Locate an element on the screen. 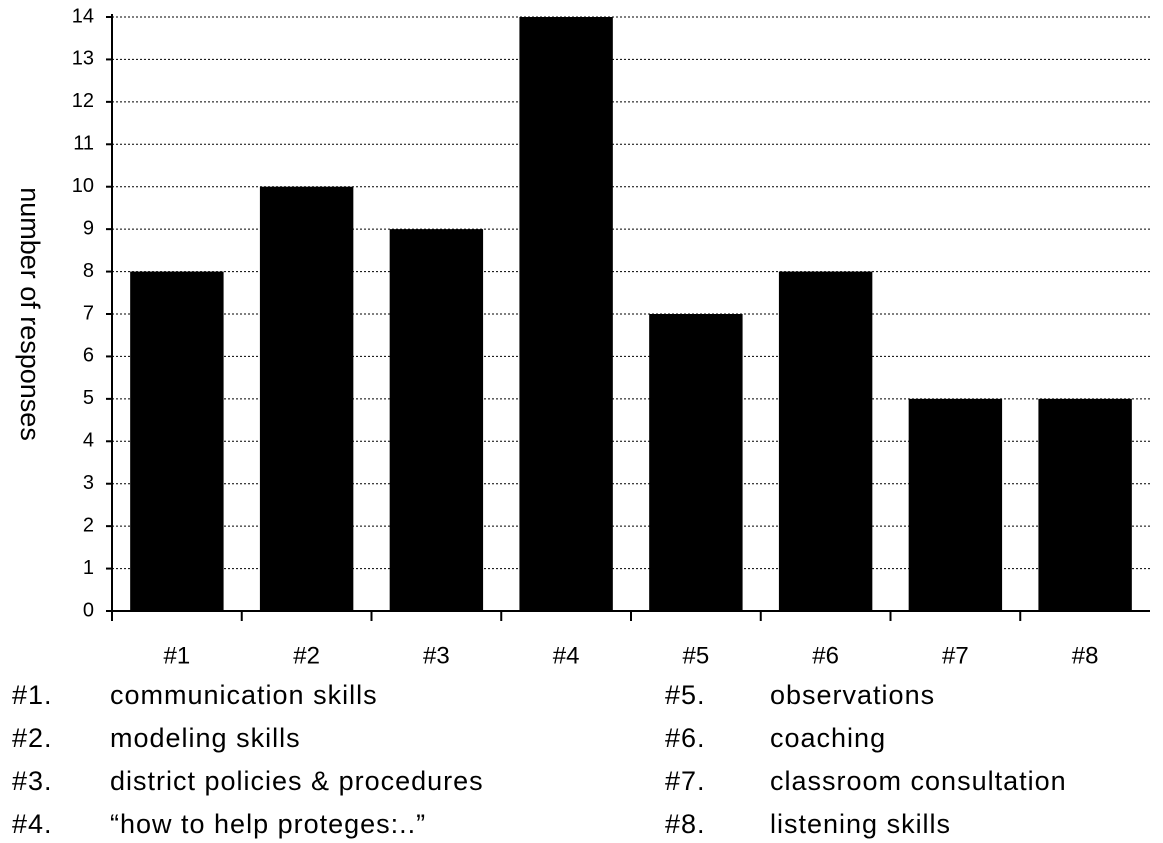  key-text: coaching is located at coordinates (828, 738).